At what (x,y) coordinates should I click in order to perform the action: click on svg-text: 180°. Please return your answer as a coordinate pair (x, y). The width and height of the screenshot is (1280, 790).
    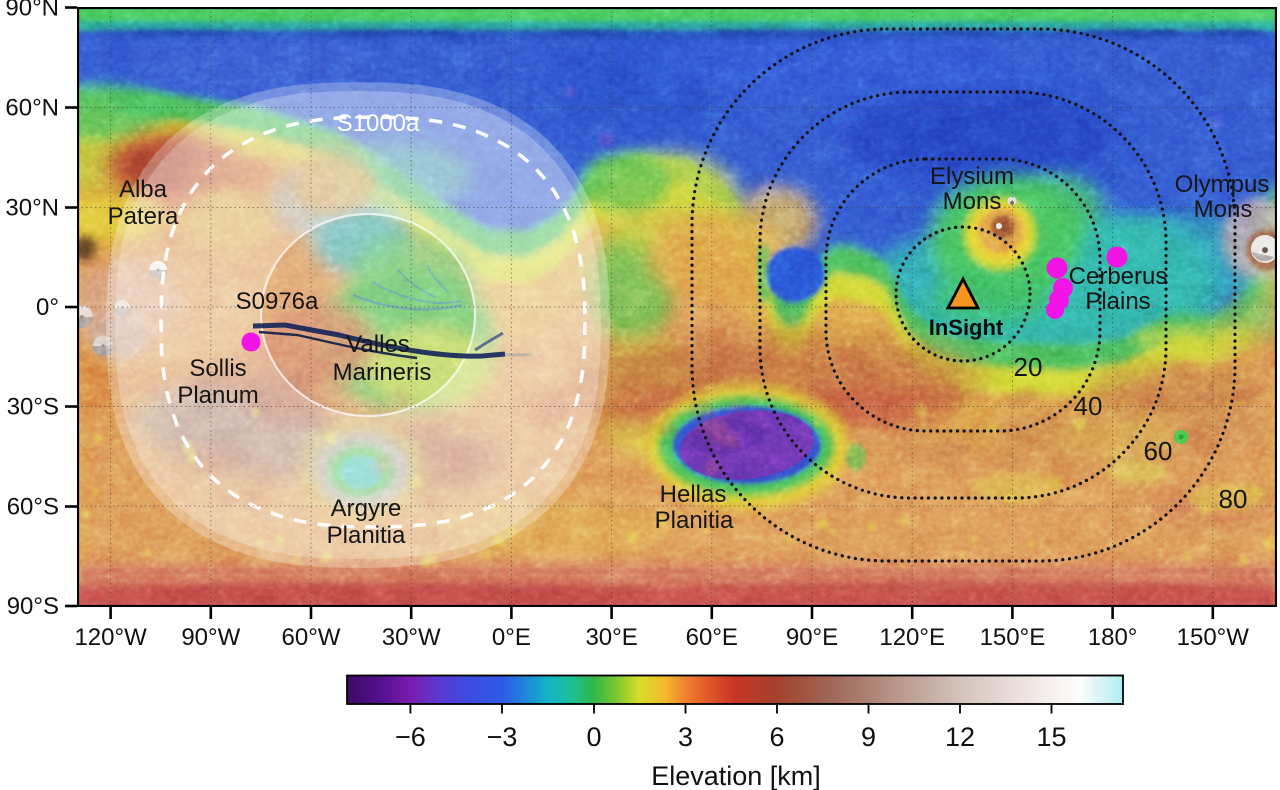
    Looking at the image, I should click on (1113, 637).